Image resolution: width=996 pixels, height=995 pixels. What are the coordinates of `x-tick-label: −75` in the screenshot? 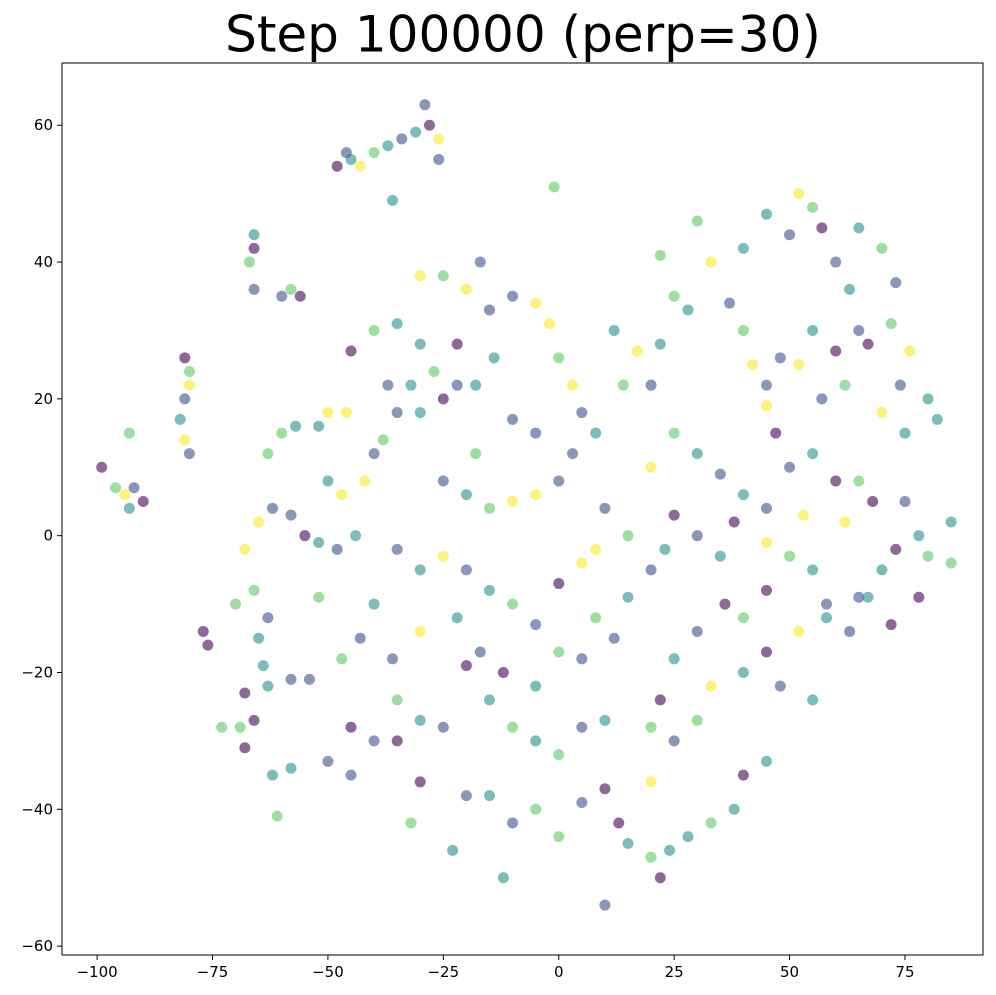 It's located at (213, 972).